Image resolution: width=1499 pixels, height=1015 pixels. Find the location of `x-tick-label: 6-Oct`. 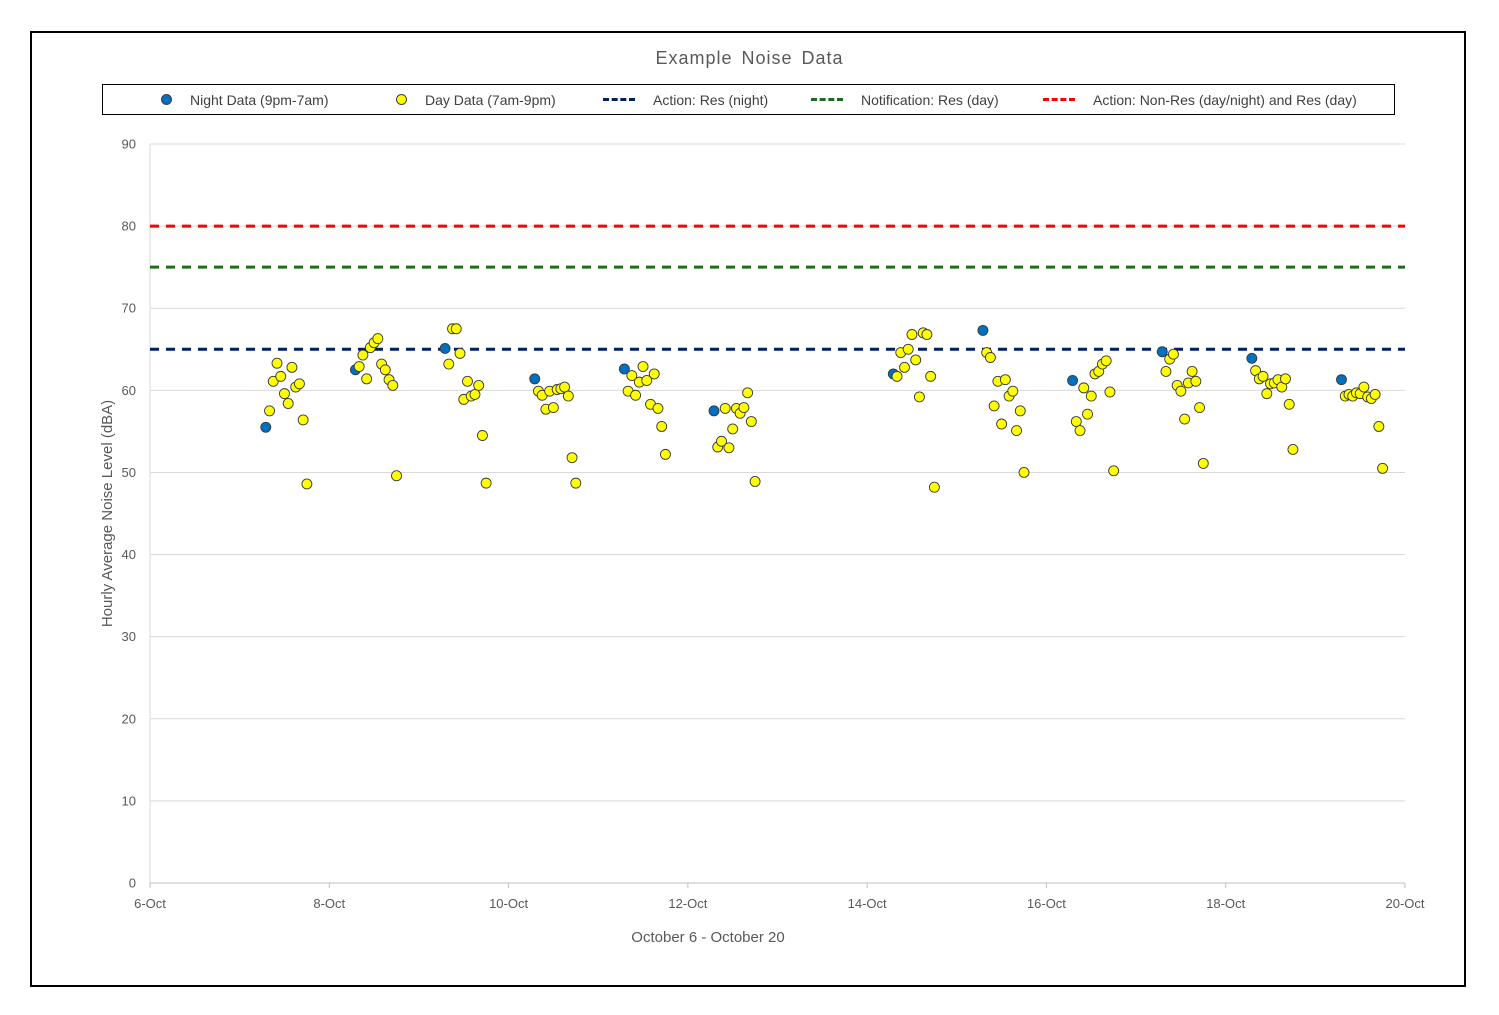

x-tick-label: 6-Oct is located at coordinates (150, 903).